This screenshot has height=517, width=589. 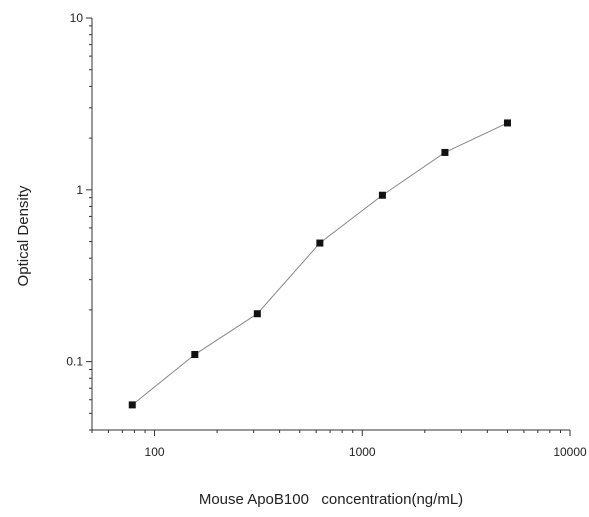 I want to click on x-tick-label-1000: 1000, so click(x=362, y=452).